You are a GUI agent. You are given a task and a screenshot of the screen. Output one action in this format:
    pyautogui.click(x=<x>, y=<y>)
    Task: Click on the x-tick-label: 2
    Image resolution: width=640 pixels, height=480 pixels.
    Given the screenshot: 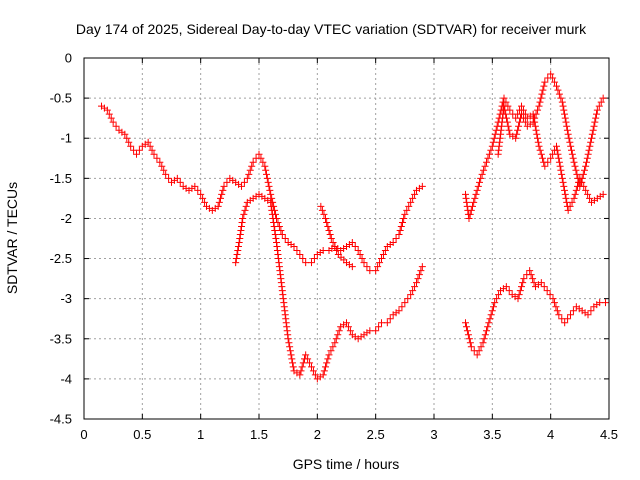 What is the action you would take?
    pyautogui.click(x=317, y=434)
    